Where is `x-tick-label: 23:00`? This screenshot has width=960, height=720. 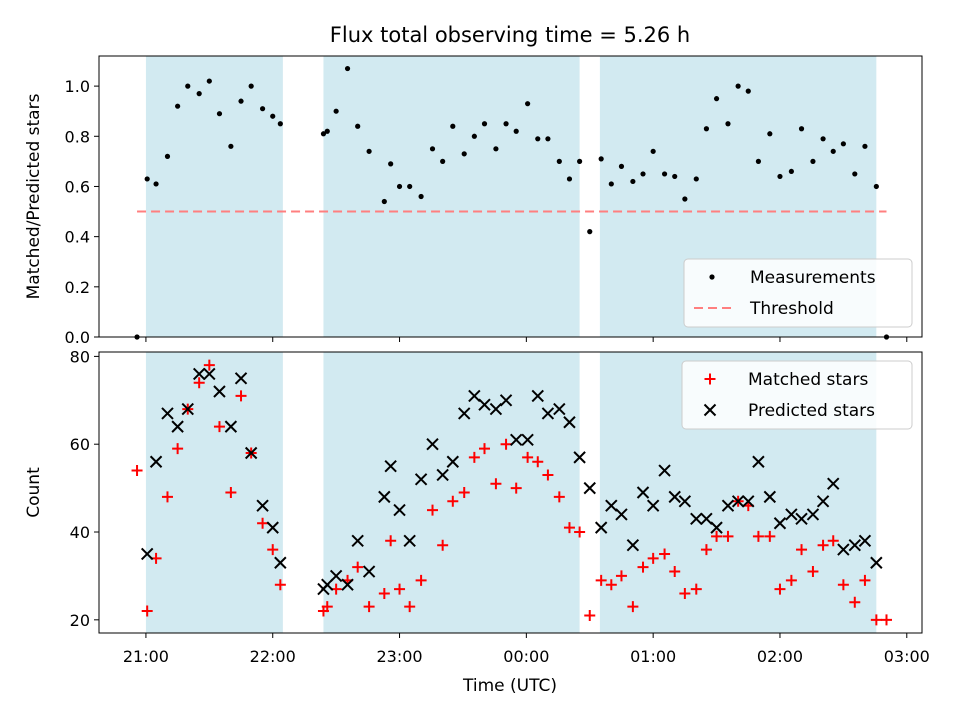
x-tick-label: 23:00 is located at coordinates (399, 656).